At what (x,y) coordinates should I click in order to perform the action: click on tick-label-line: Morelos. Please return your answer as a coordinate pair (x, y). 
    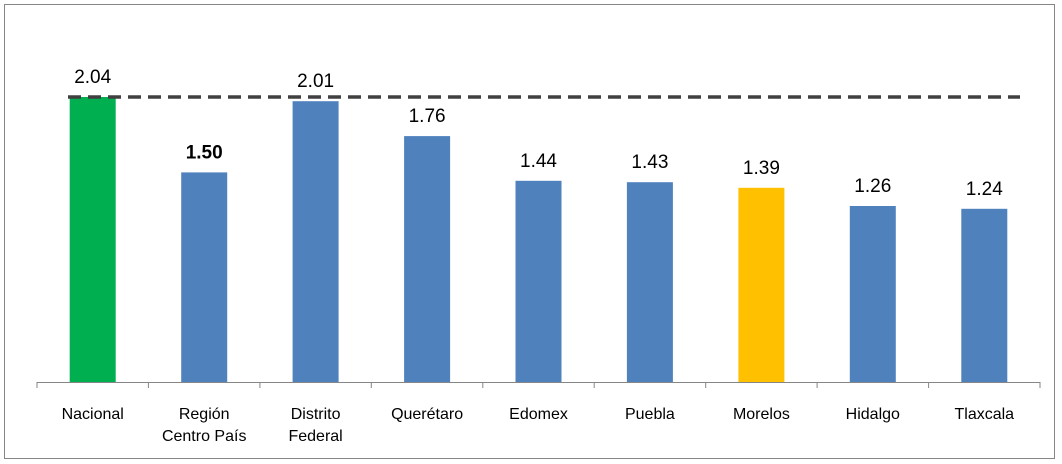
    Looking at the image, I should click on (761, 414).